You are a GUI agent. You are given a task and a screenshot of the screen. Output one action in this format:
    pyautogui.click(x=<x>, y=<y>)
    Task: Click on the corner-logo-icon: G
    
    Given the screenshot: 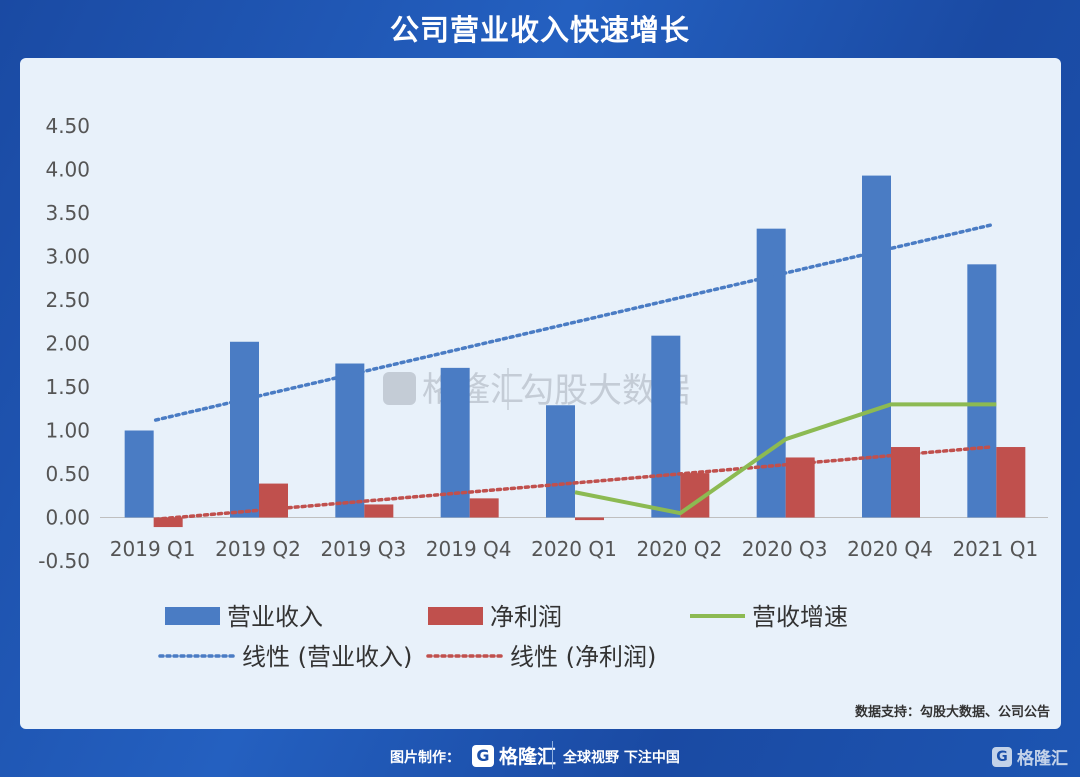 What is the action you would take?
    pyautogui.click(x=1002, y=756)
    